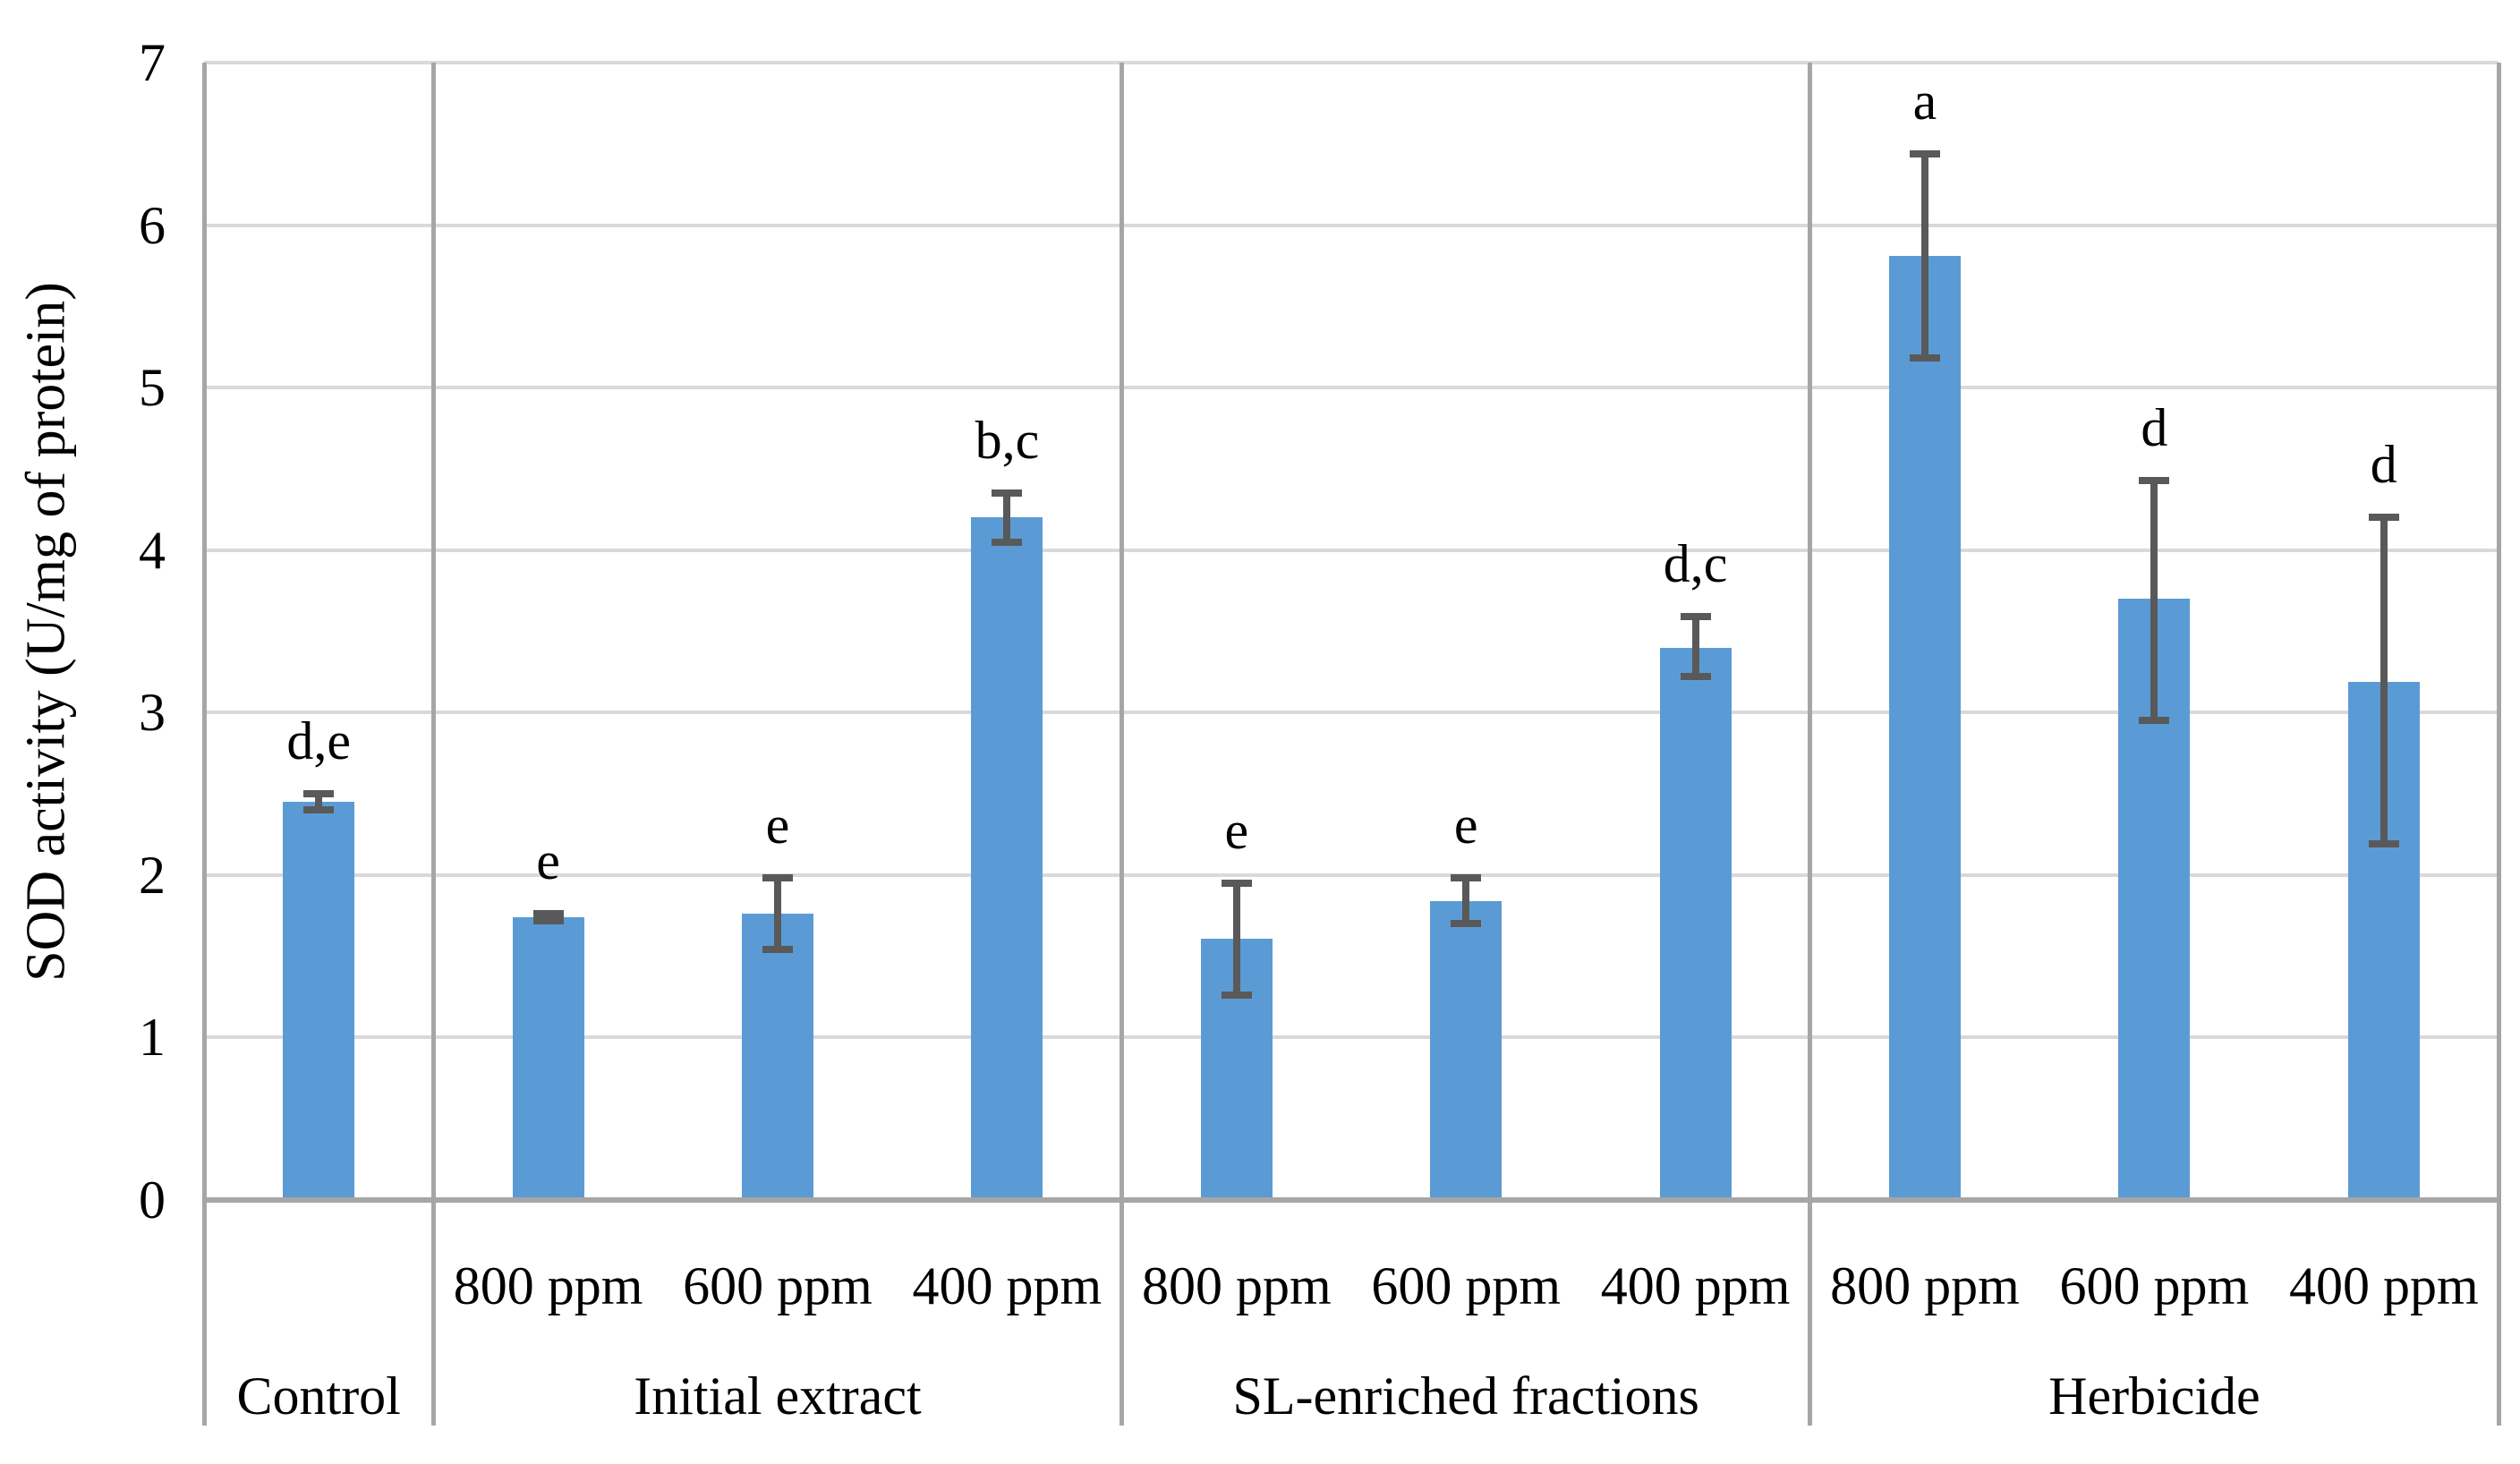 This screenshot has width=2520, height=1464. I want to click on x-axis-line, so click(1351, 1200).